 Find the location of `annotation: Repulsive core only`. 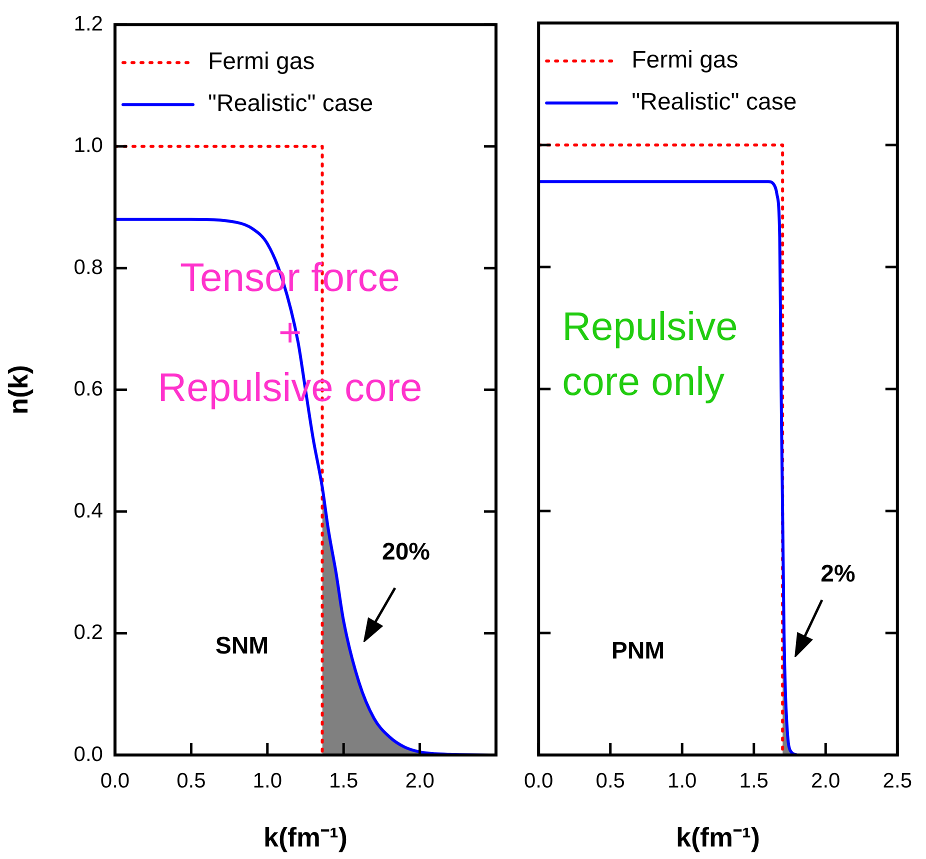

annotation: Repulsive core only is located at coordinates (650, 355).